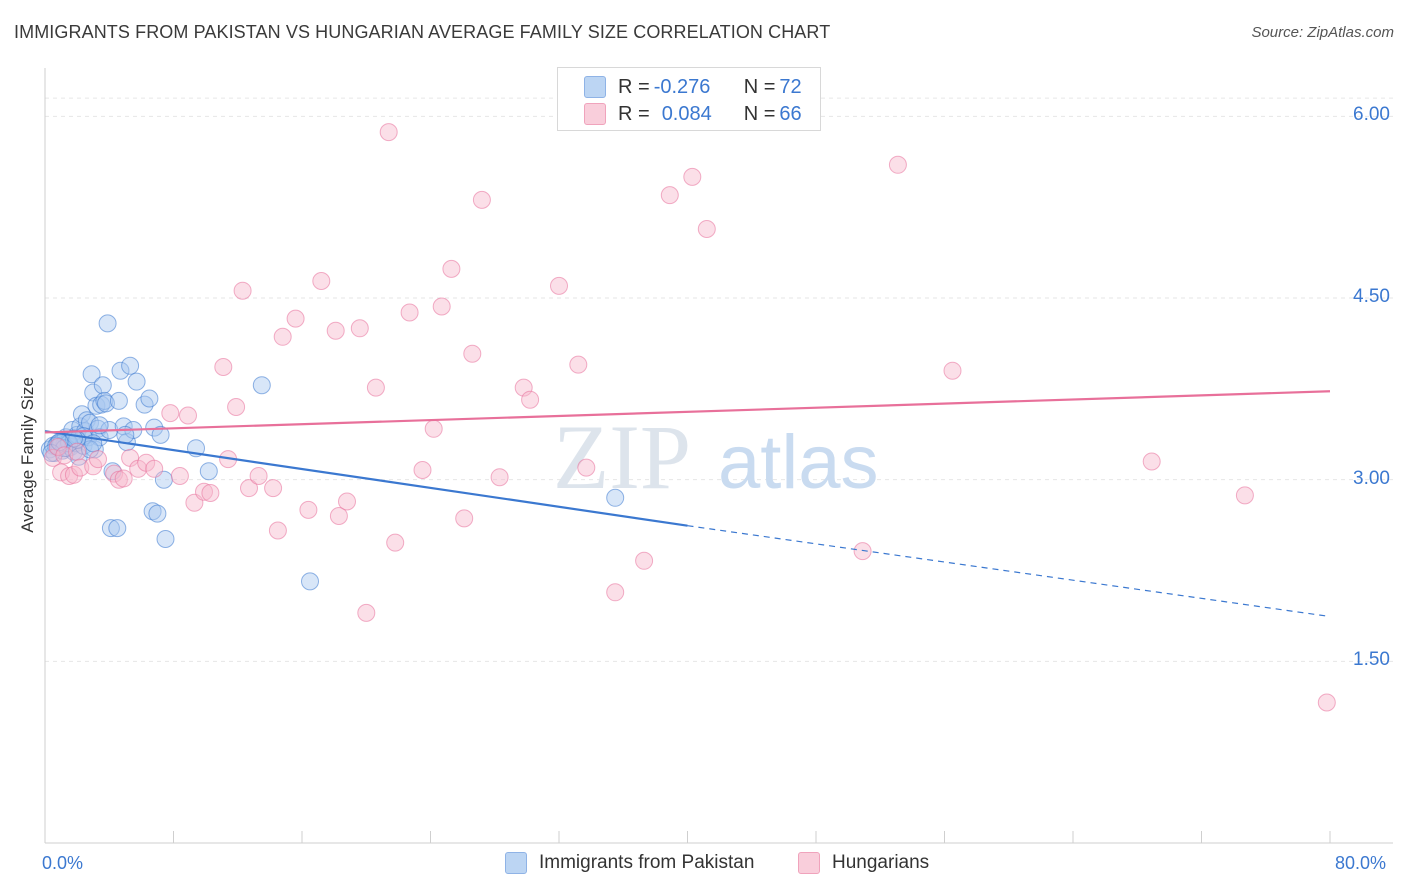 This screenshot has height=892, width=1406. What do you see at coordinates (686, 113) in the screenshot?
I see `legend-r-value: 0.084` at bounding box center [686, 113].